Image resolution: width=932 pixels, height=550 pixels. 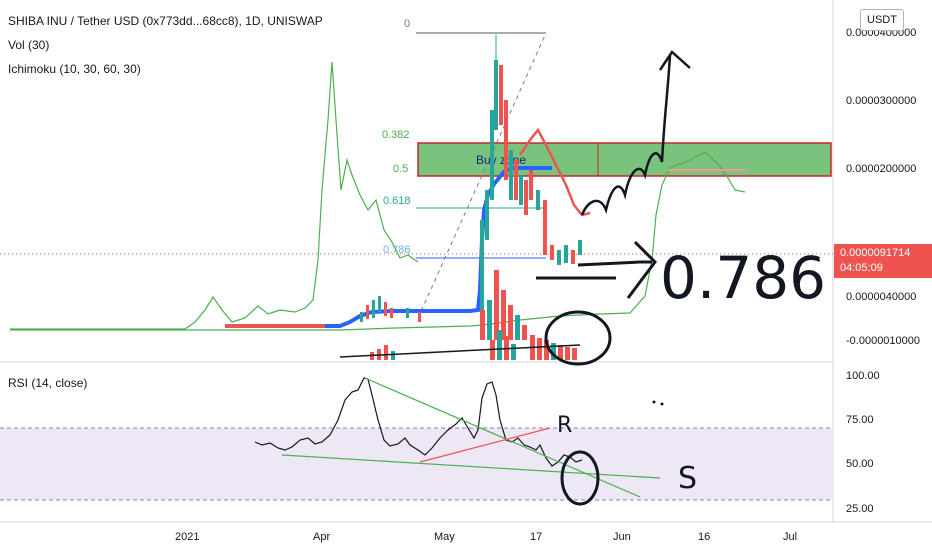 I want to click on rsi-line, so click(x=418, y=422).